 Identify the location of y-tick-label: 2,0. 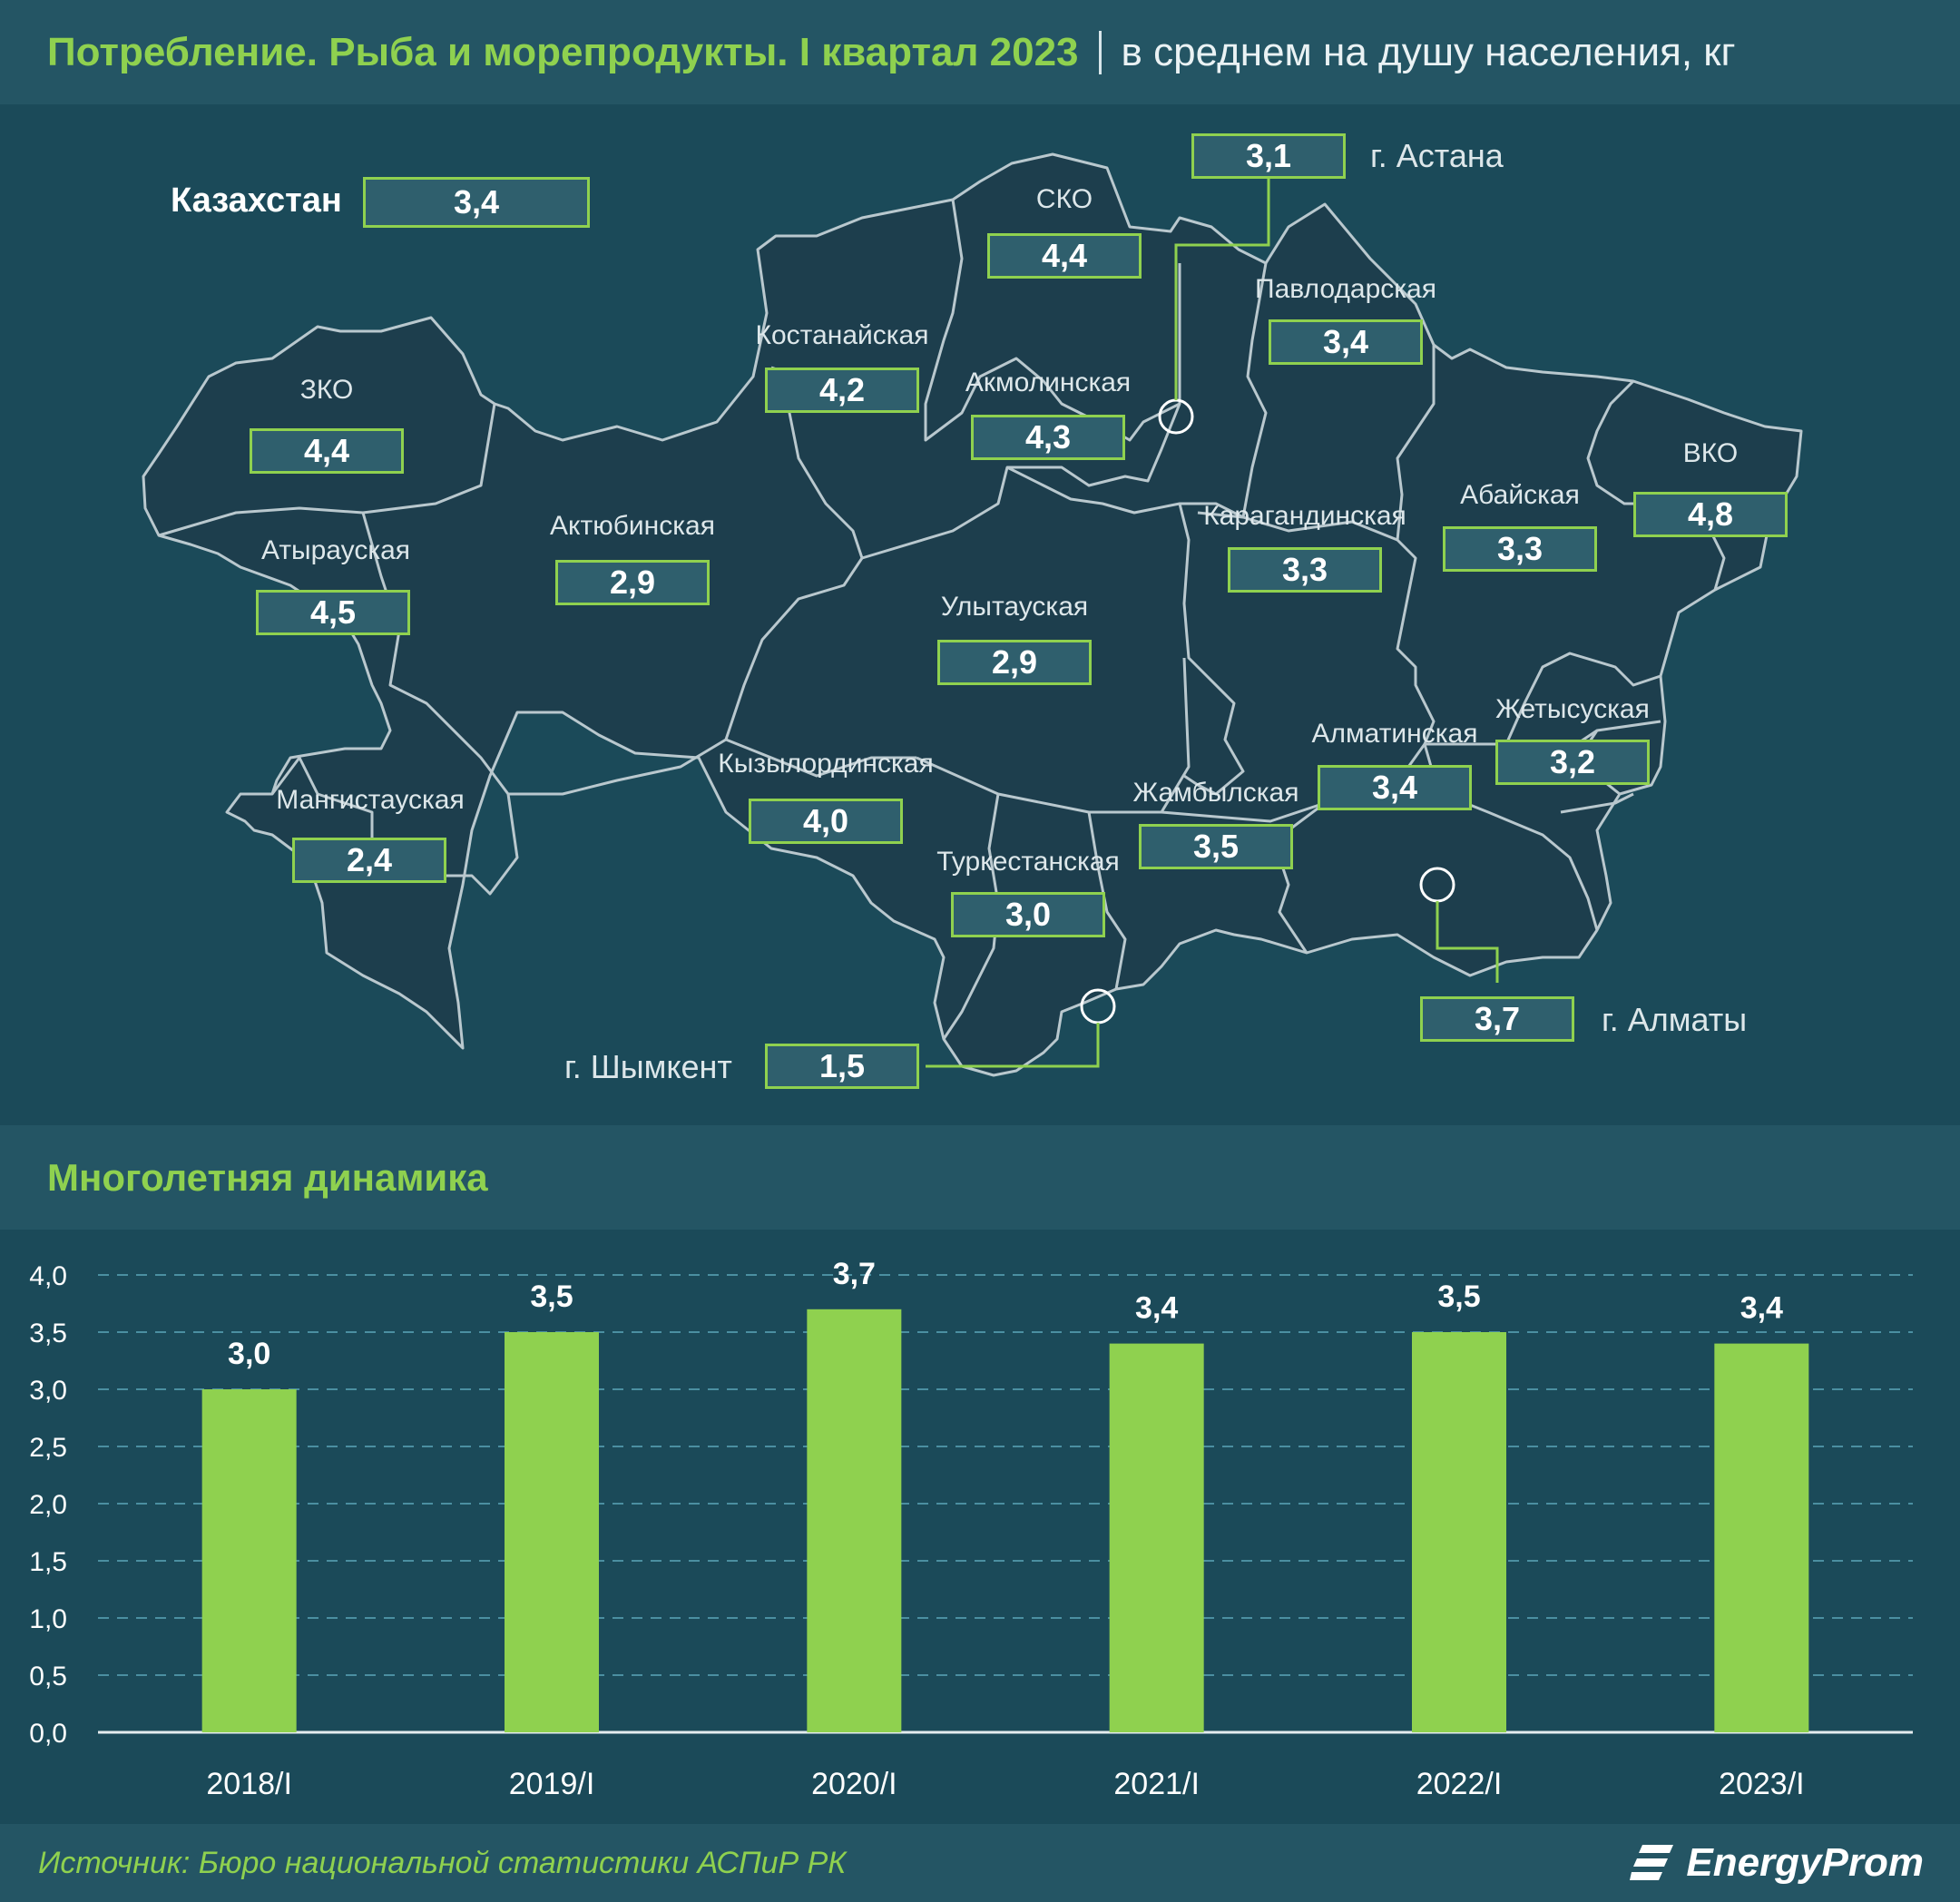
(48, 1505).